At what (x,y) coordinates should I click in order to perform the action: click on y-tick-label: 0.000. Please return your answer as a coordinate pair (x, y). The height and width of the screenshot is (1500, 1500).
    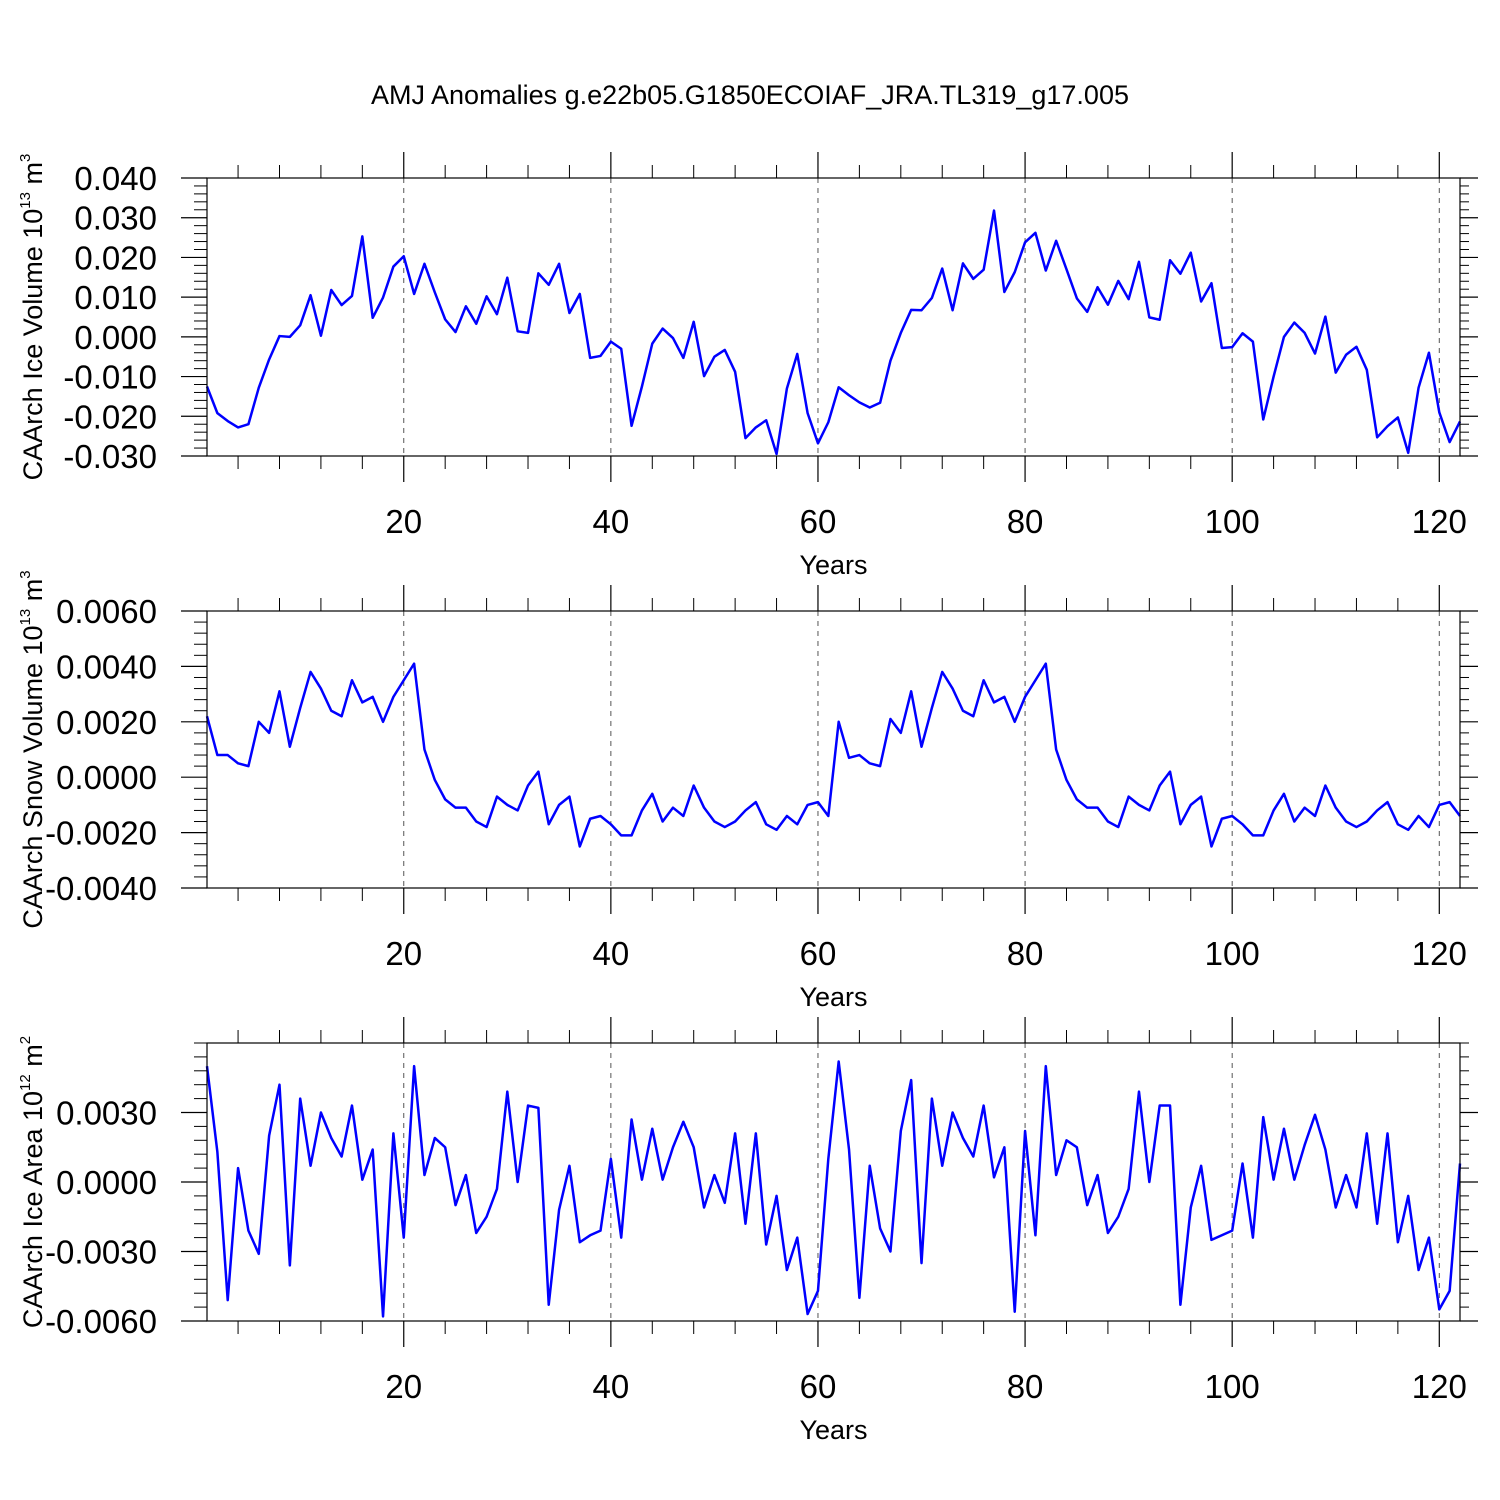
    Looking at the image, I should click on (115, 337).